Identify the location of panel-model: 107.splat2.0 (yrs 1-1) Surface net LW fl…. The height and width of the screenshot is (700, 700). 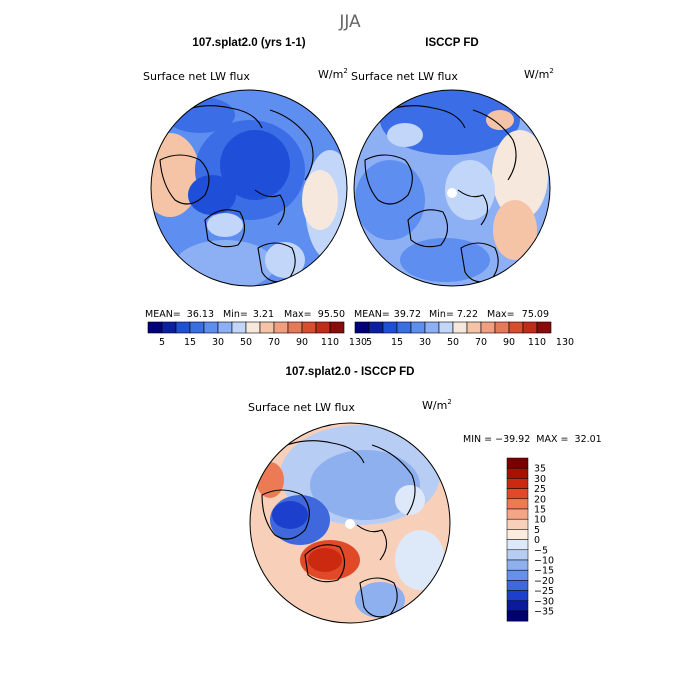
(255, 192).